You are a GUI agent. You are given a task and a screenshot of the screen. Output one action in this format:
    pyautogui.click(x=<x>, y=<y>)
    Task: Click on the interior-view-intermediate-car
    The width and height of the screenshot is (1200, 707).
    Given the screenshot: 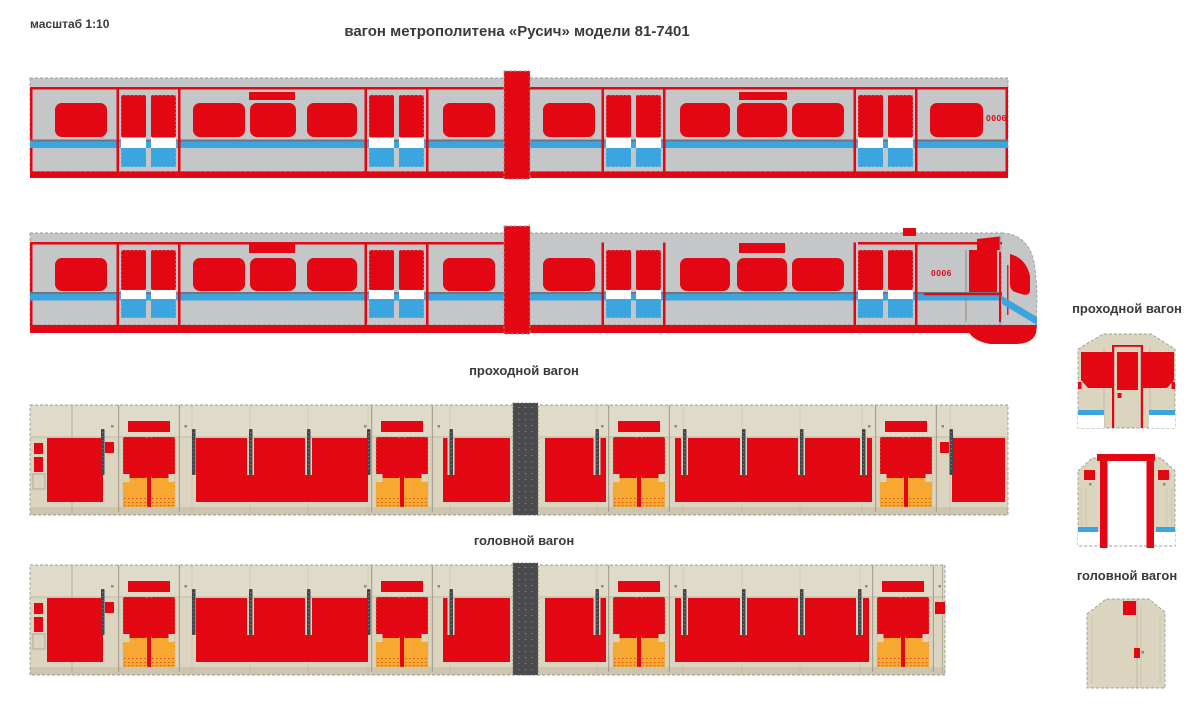 What is the action you would take?
    pyautogui.click(x=519, y=459)
    